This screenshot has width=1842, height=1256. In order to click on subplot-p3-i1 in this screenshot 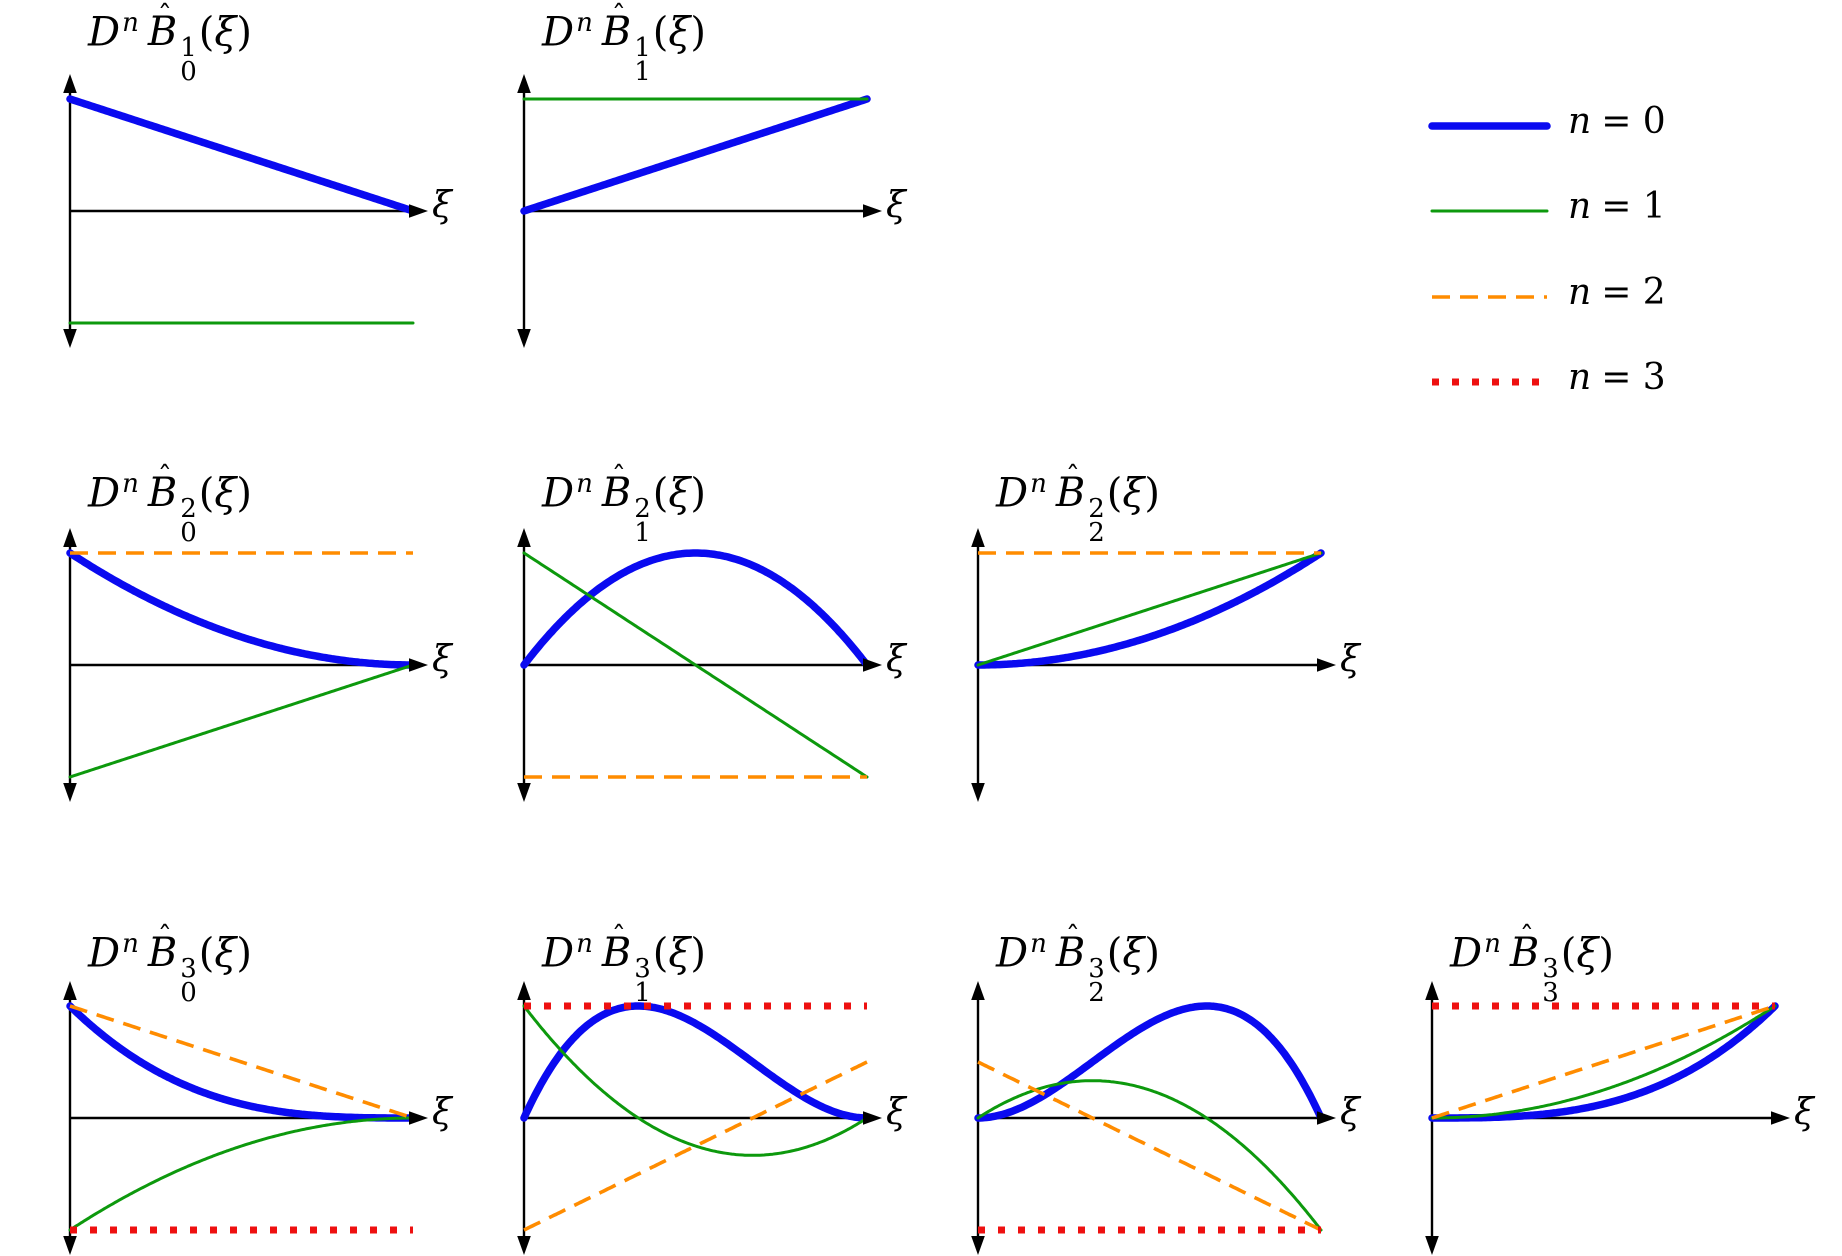, I will do `click(699, 1118)`.